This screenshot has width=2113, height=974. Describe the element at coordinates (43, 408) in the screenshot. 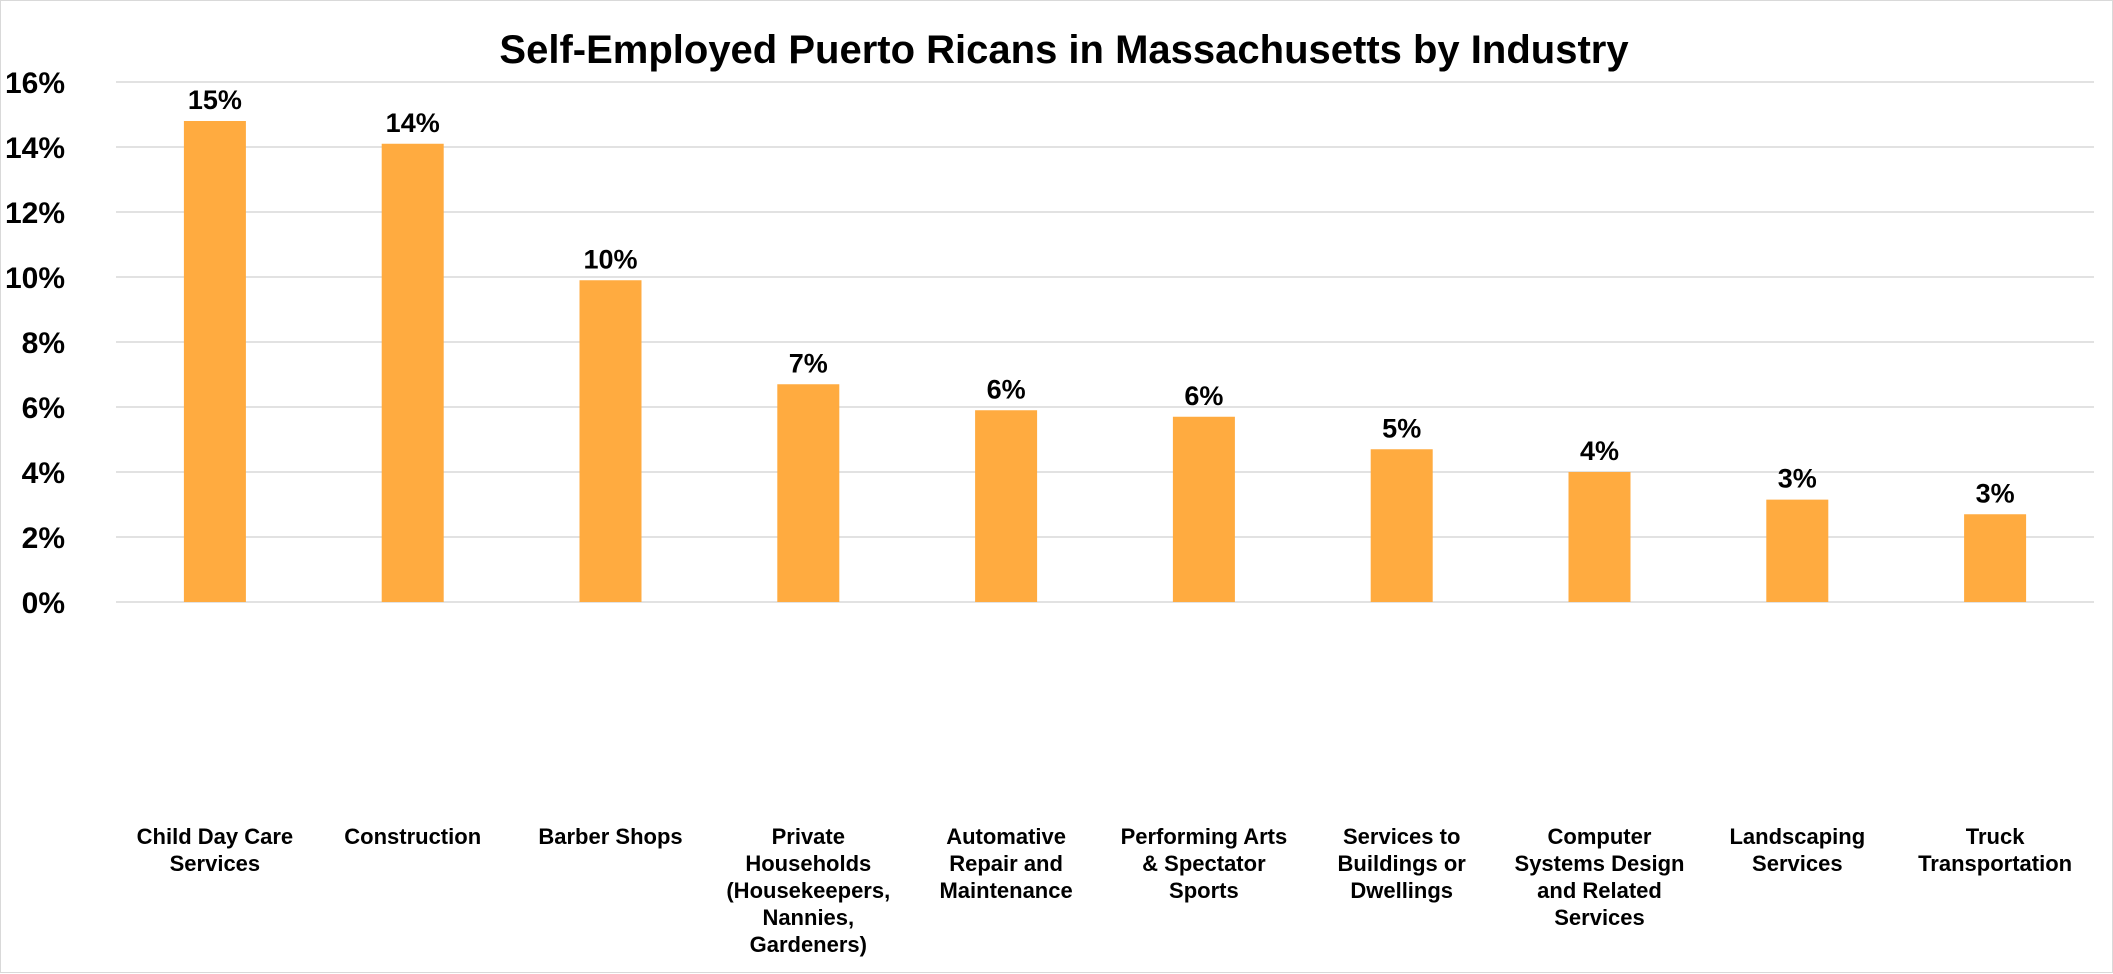

I see `y-tick-label: 6%` at that location.